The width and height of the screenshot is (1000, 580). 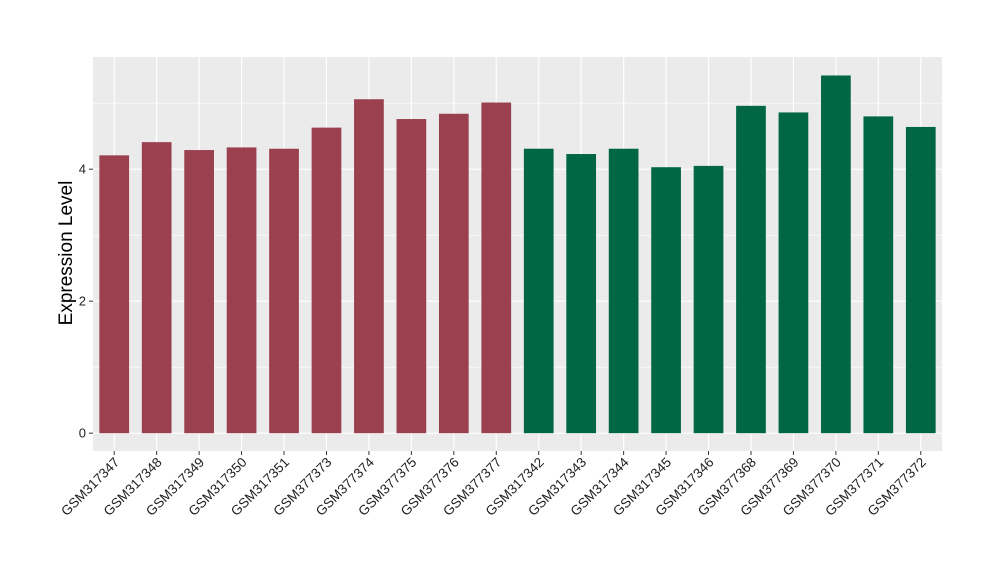 I want to click on bar-gsm317344, so click(x=623, y=291).